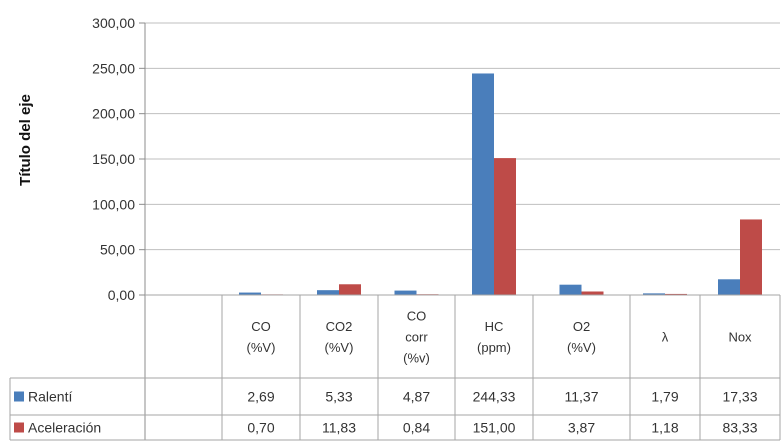 This screenshot has height=444, width=783. Describe the element at coordinates (581, 428) in the screenshot. I see `data-label: 3,87` at that location.